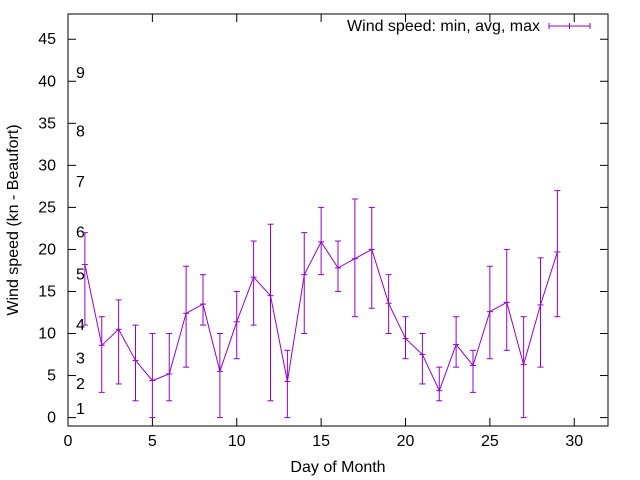 Image resolution: width=640 pixels, height=480 pixels. I want to click on beaufort-label: 6, so click(80, 233).